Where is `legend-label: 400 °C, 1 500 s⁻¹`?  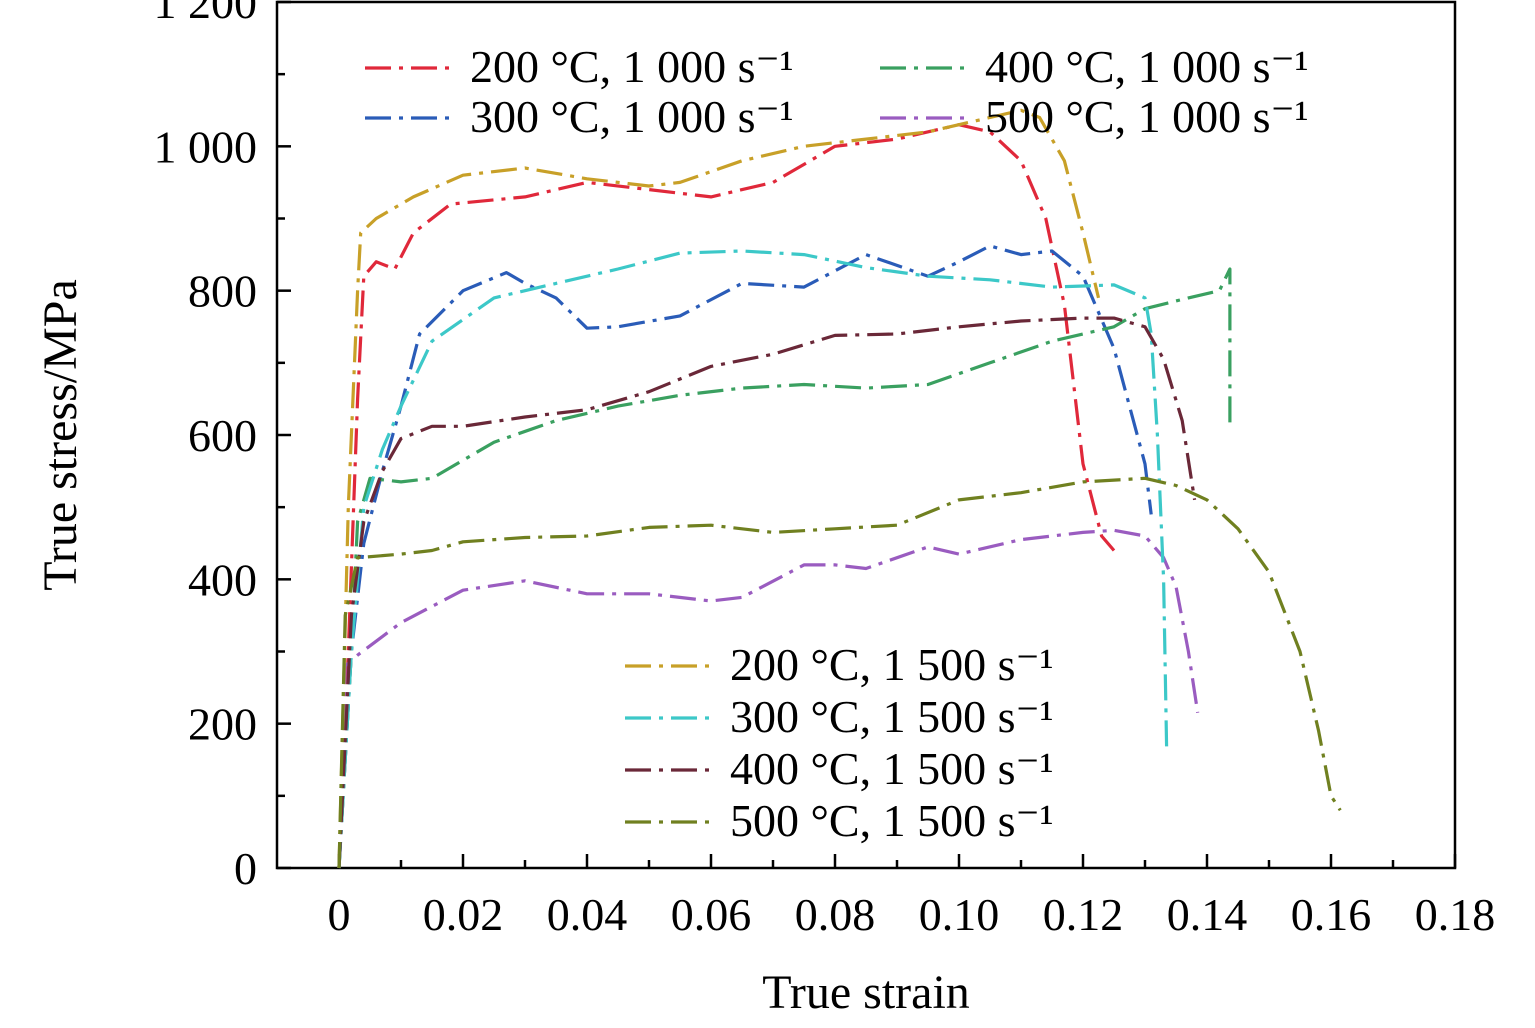 legend-label: 400 °C, 1 500 s⁻¹ is located at coordinates (892, 768).